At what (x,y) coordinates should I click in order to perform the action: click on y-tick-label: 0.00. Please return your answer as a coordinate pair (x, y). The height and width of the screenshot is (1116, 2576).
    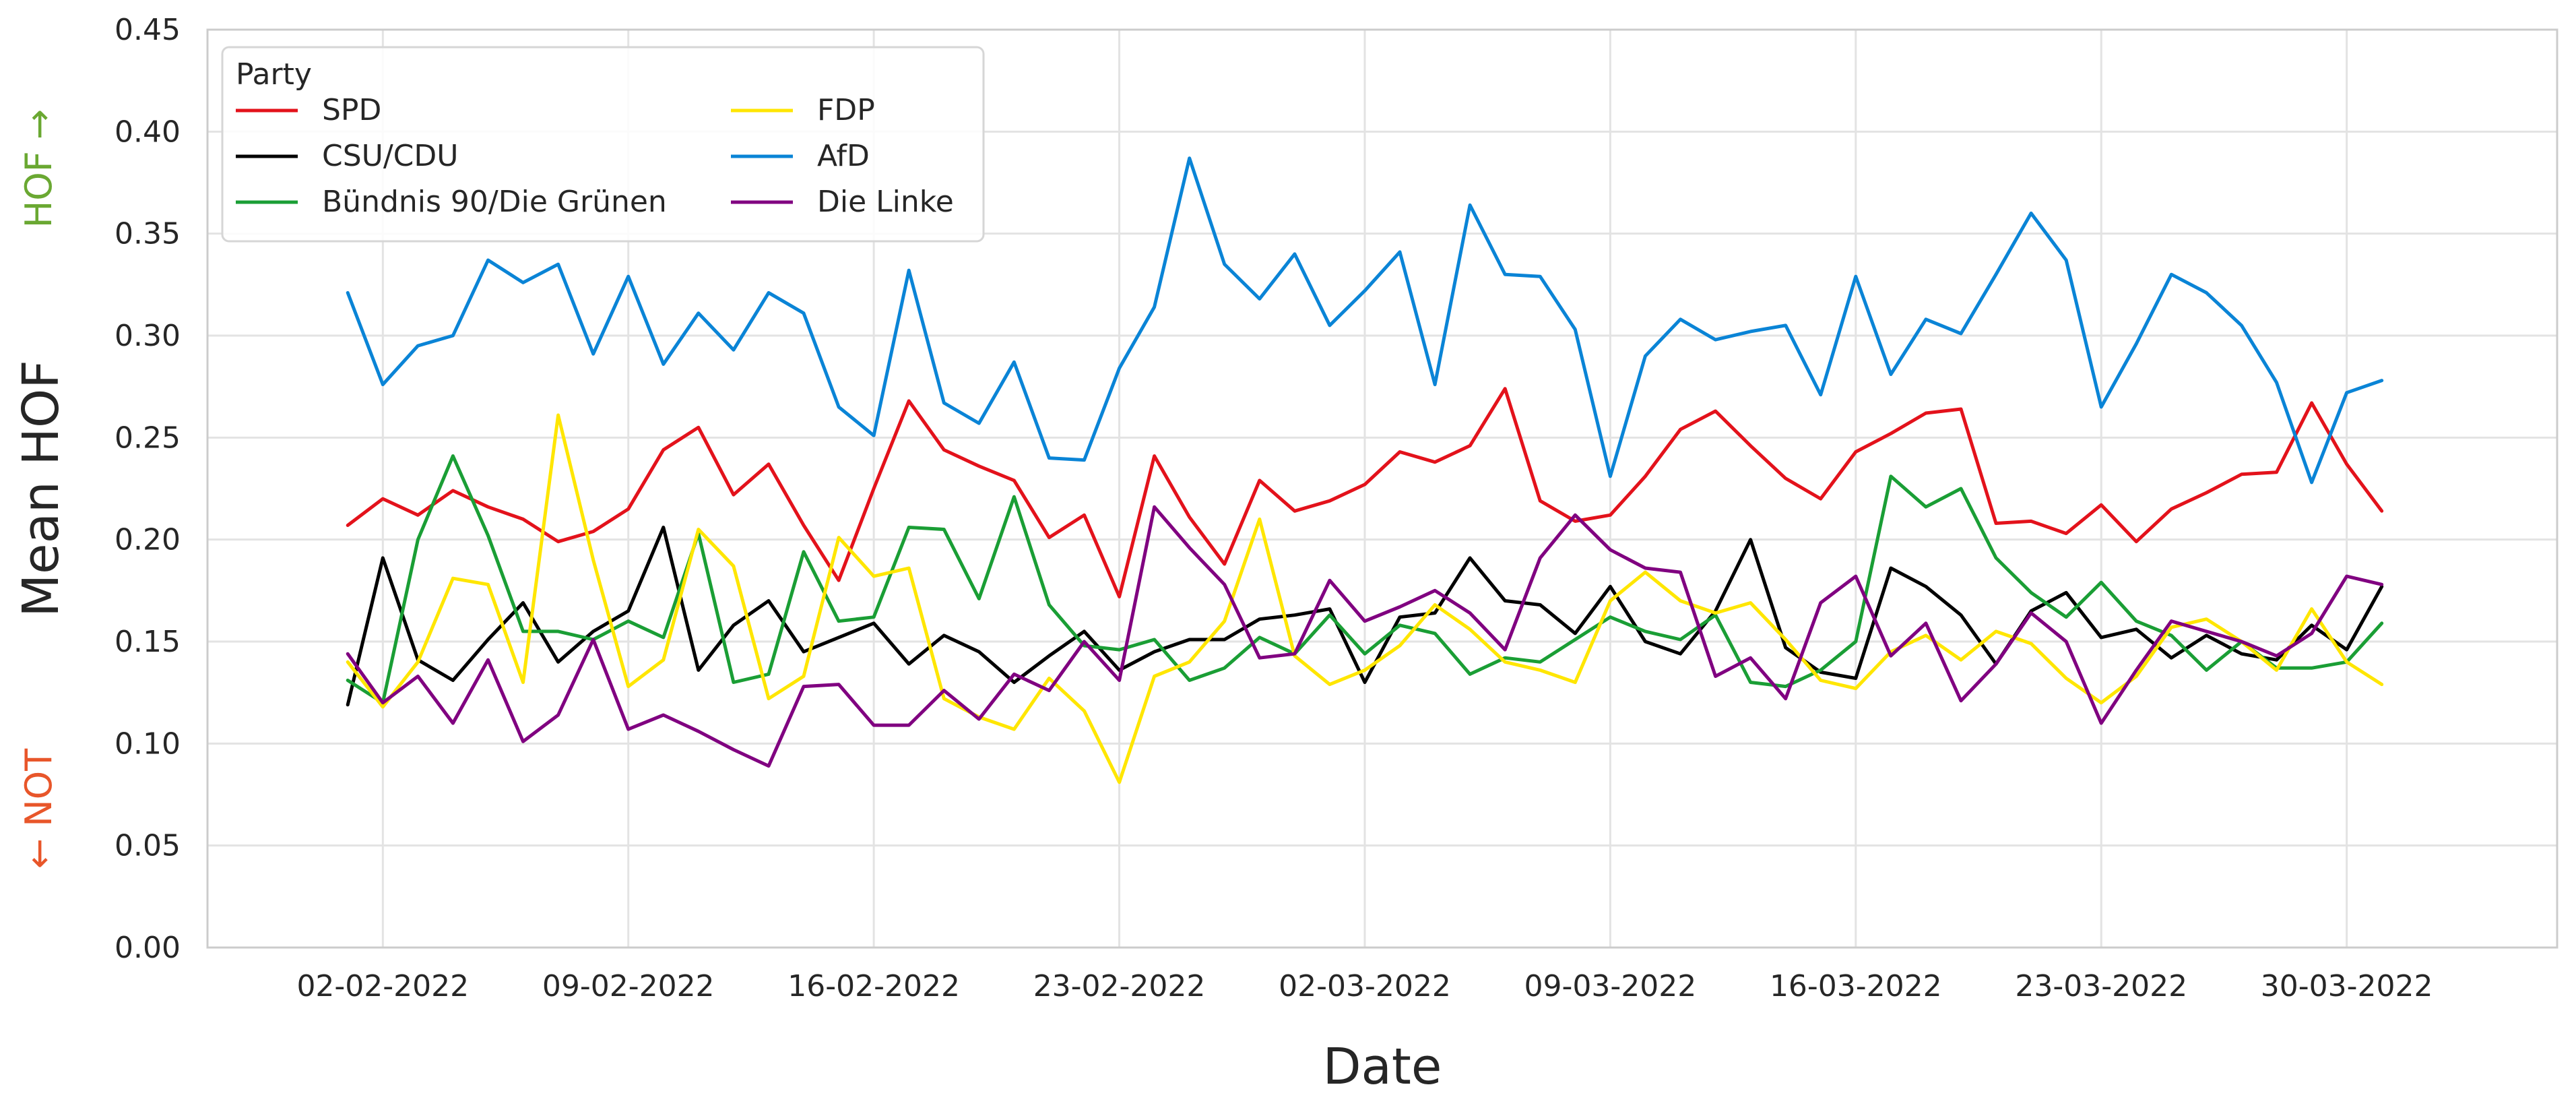
    Looking at the image, I should click on (148, 948).